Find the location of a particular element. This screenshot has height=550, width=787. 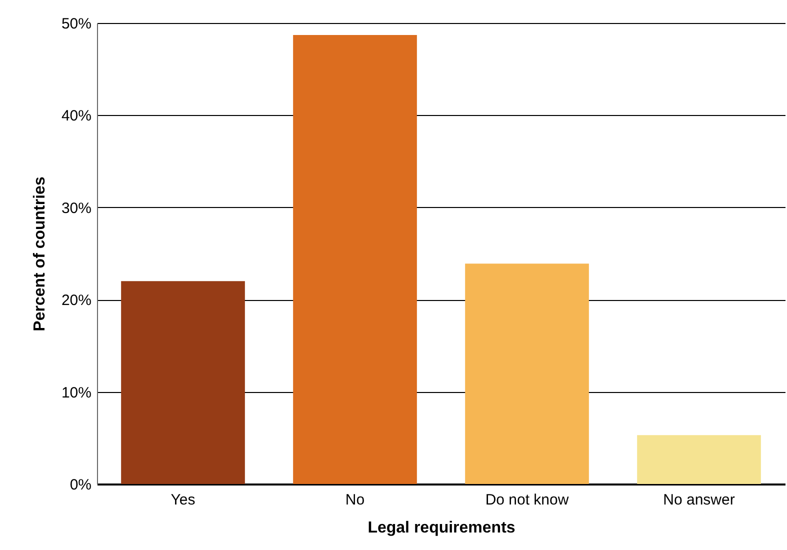

y-tick-label: 50% is located at coordinates (76, 24).